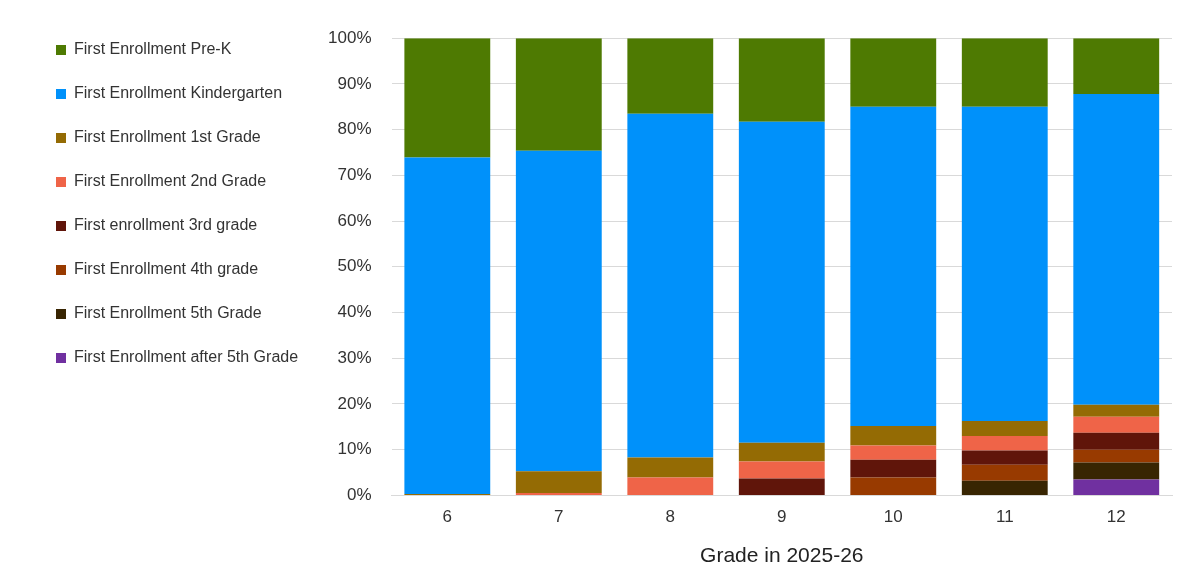  I want to click on x-tick-label: 9, so click(782, 517).